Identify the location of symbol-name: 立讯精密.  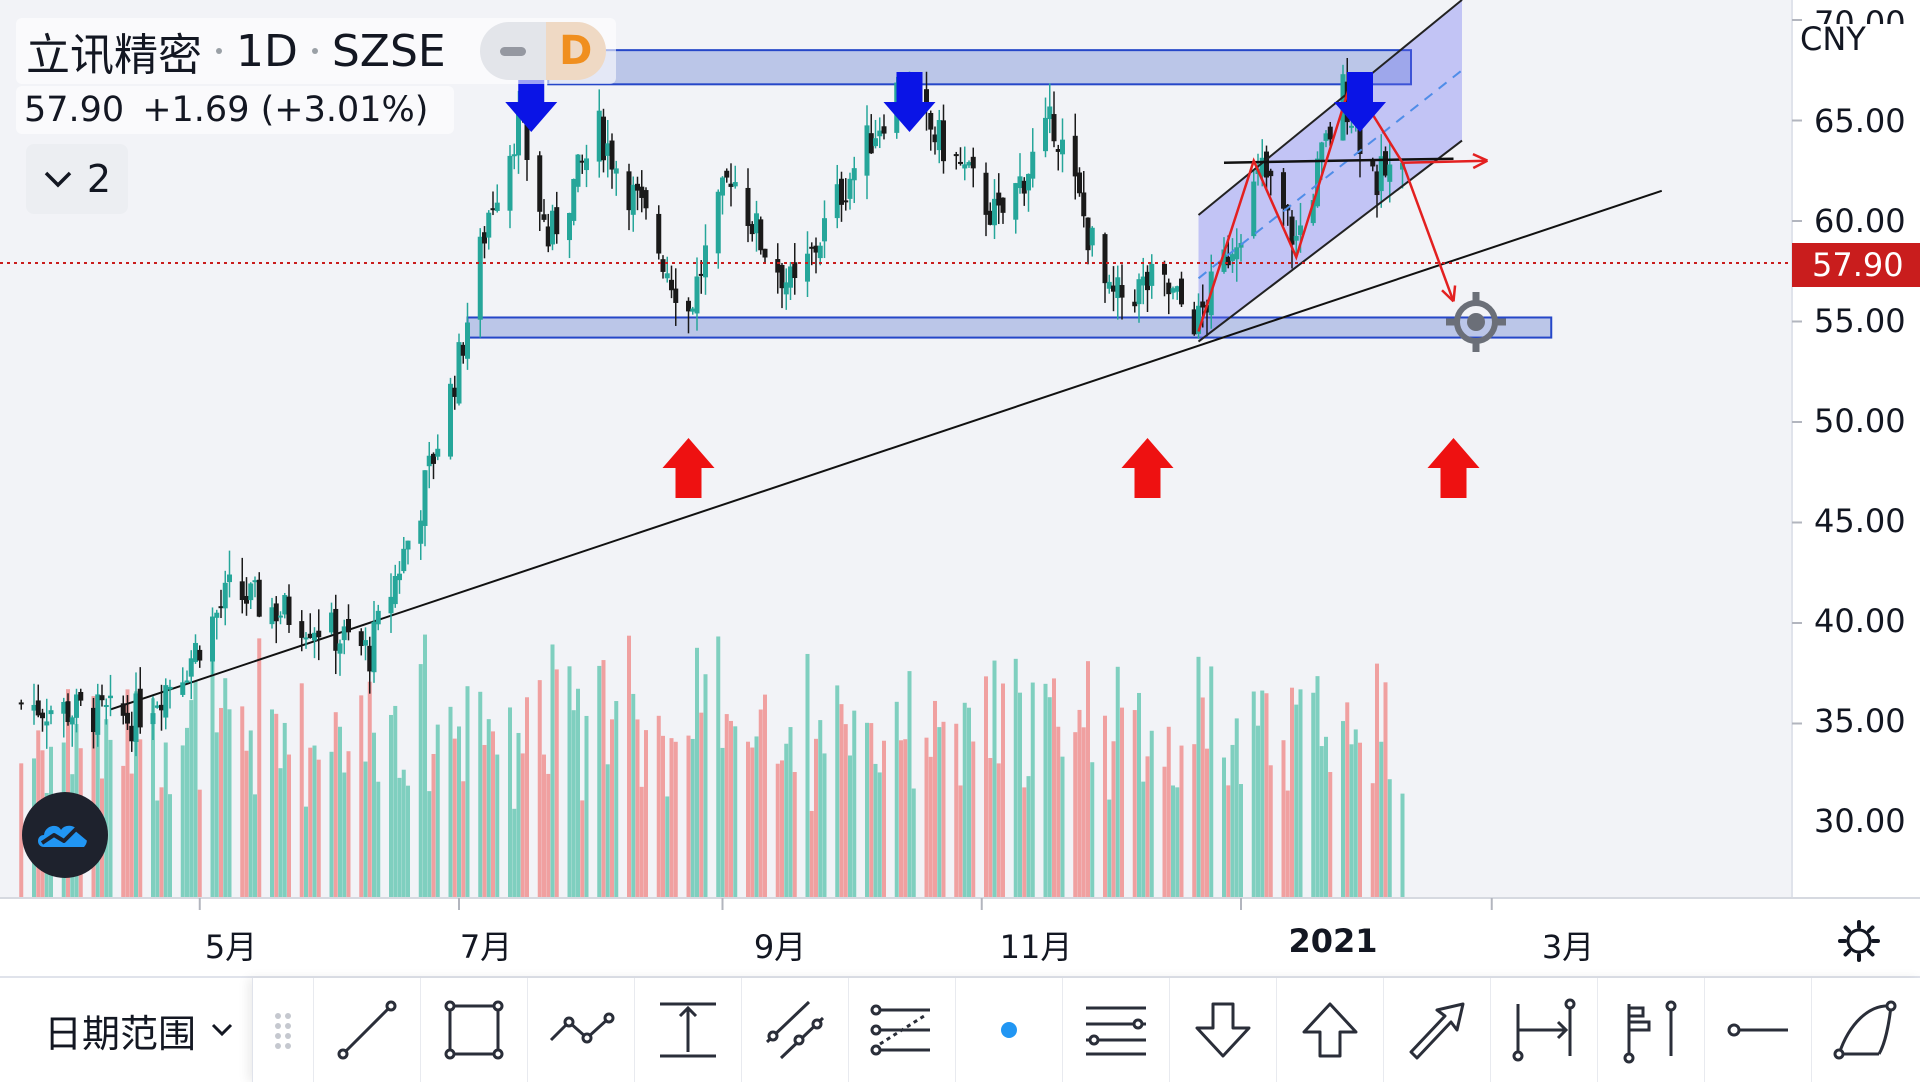
(114, 55).